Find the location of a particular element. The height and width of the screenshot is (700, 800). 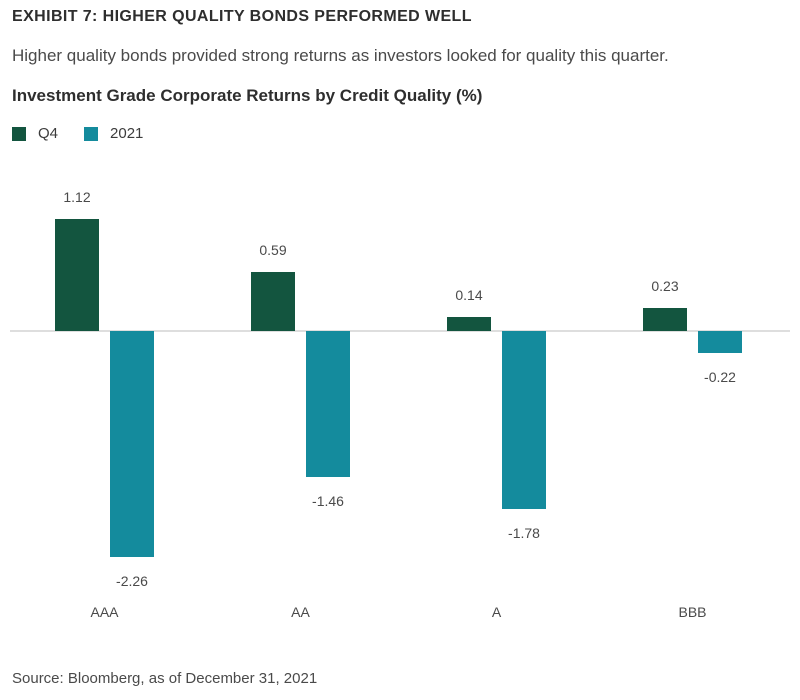

category-label-aa: AA is located at coordinates (300, 612).